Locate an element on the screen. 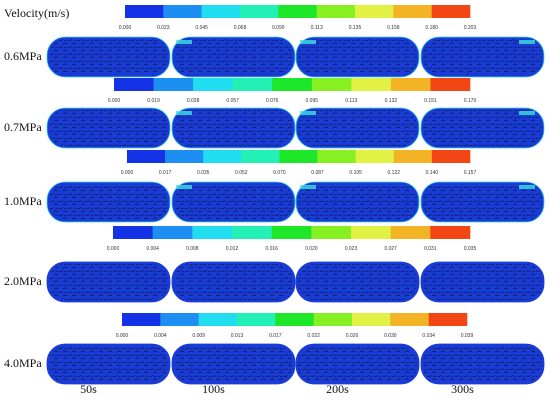  colorbar-tick: 0.158 is located at coordinates (393, 28).